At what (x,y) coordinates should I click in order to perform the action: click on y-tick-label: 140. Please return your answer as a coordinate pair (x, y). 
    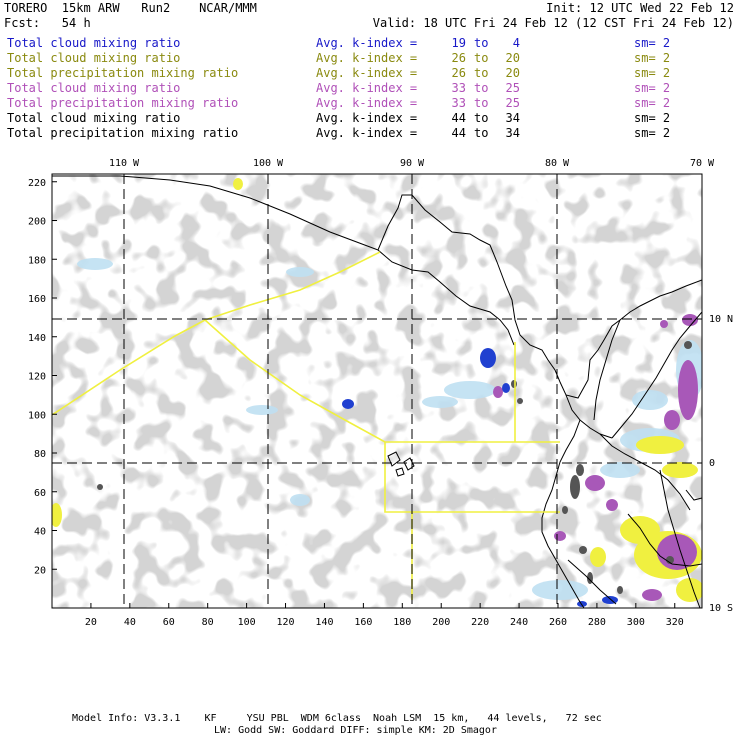
    Looking at the image, I should click on (37, 338).